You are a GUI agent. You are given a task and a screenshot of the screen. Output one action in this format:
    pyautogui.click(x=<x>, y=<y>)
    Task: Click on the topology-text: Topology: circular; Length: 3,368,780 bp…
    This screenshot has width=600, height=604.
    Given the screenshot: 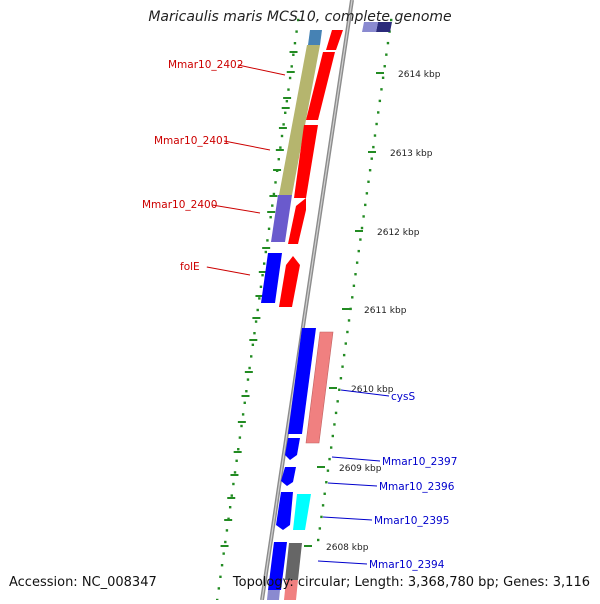 What is the action you would take?
    pyautogui.click(x=411, y=582)
    